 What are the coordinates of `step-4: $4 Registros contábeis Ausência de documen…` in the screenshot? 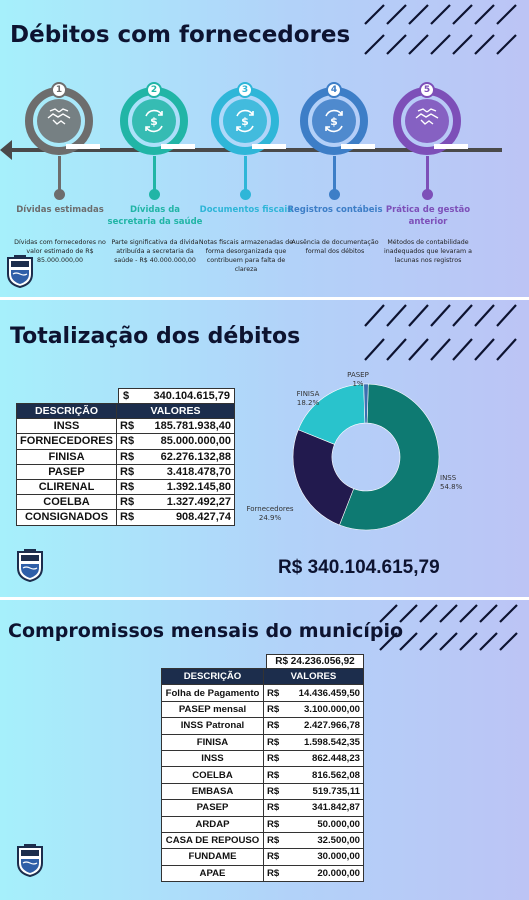 It's located at (335, 189).